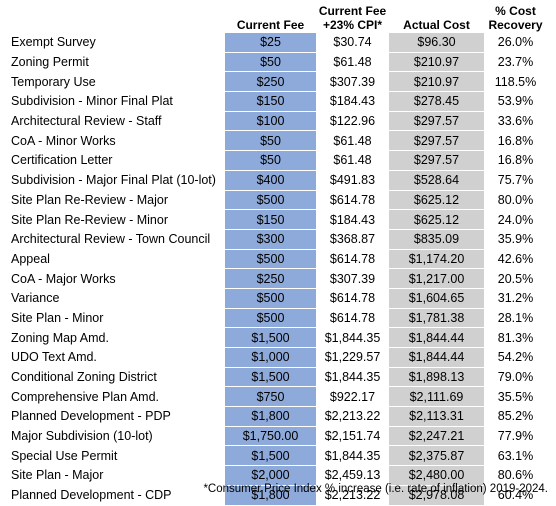  Describe the element at coordinates (436, 298) in the screenshot. I see `cell: $1,604.65` at that location.